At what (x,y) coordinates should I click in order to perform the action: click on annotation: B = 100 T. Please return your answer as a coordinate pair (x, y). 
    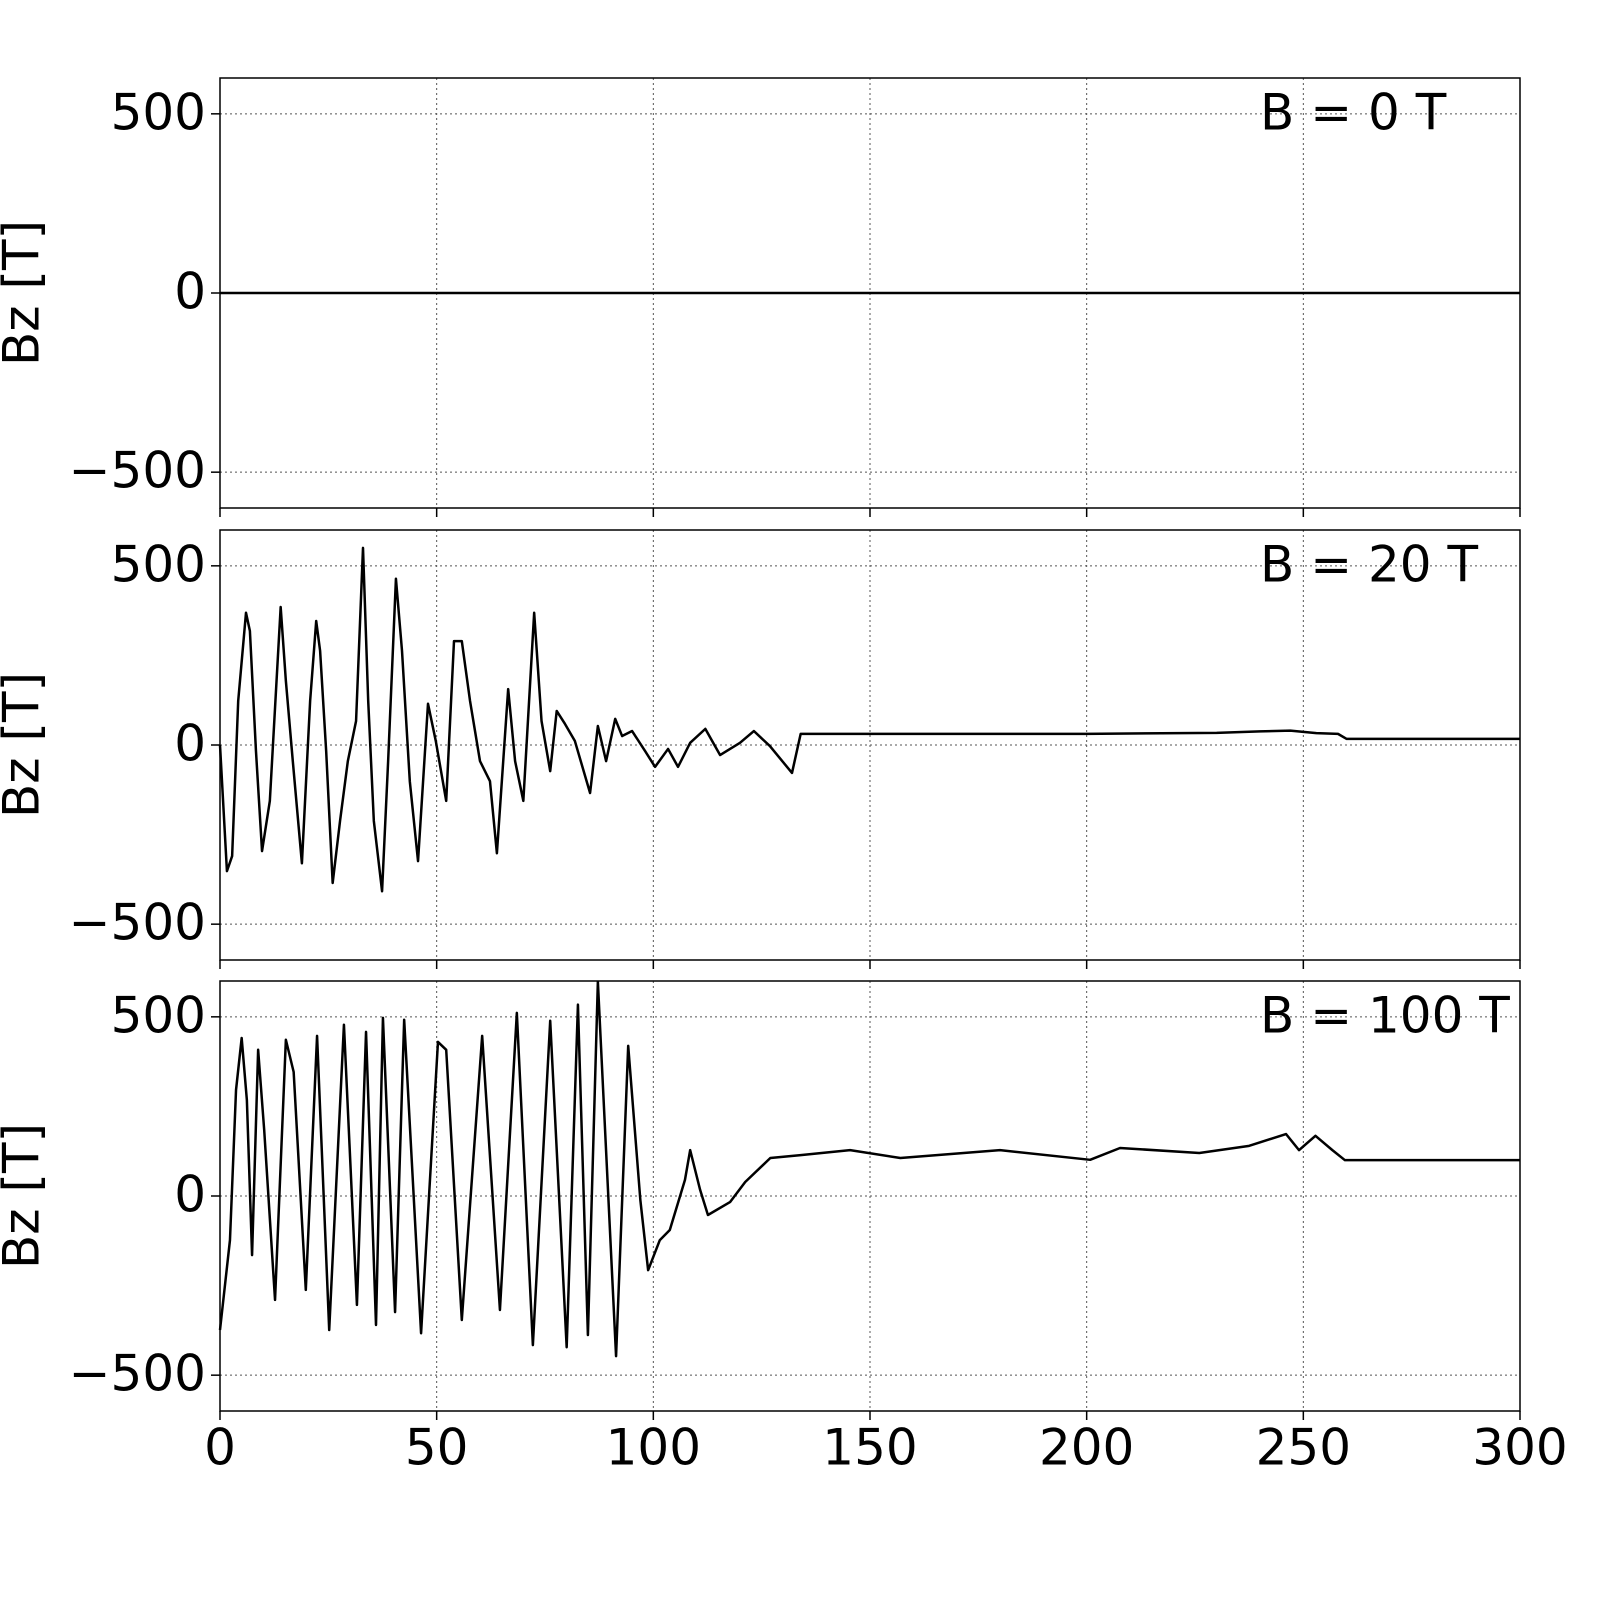
    Looking at the image, I should click on (1385, 1016).